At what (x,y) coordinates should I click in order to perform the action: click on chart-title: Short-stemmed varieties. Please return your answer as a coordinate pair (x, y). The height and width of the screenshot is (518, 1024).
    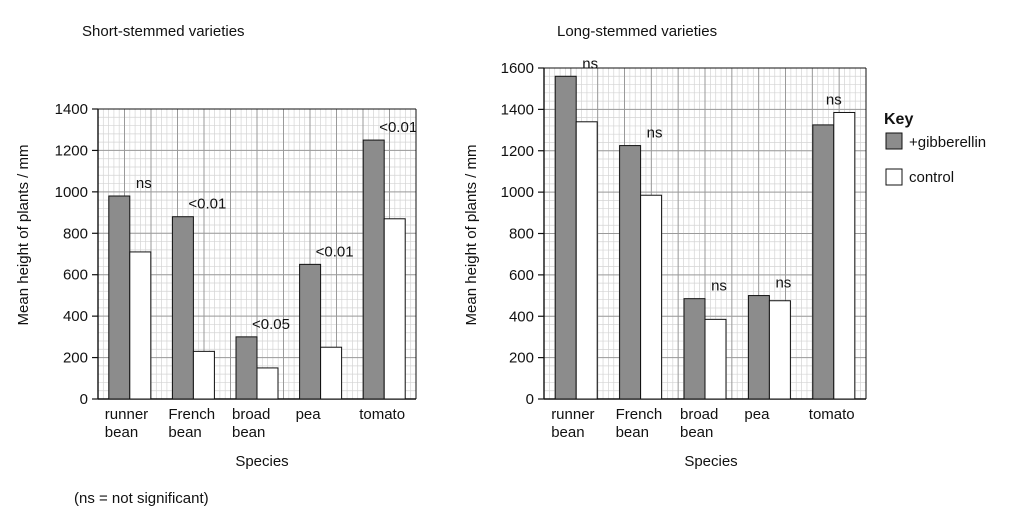
    Looking at the image, I should click on (163, 31).